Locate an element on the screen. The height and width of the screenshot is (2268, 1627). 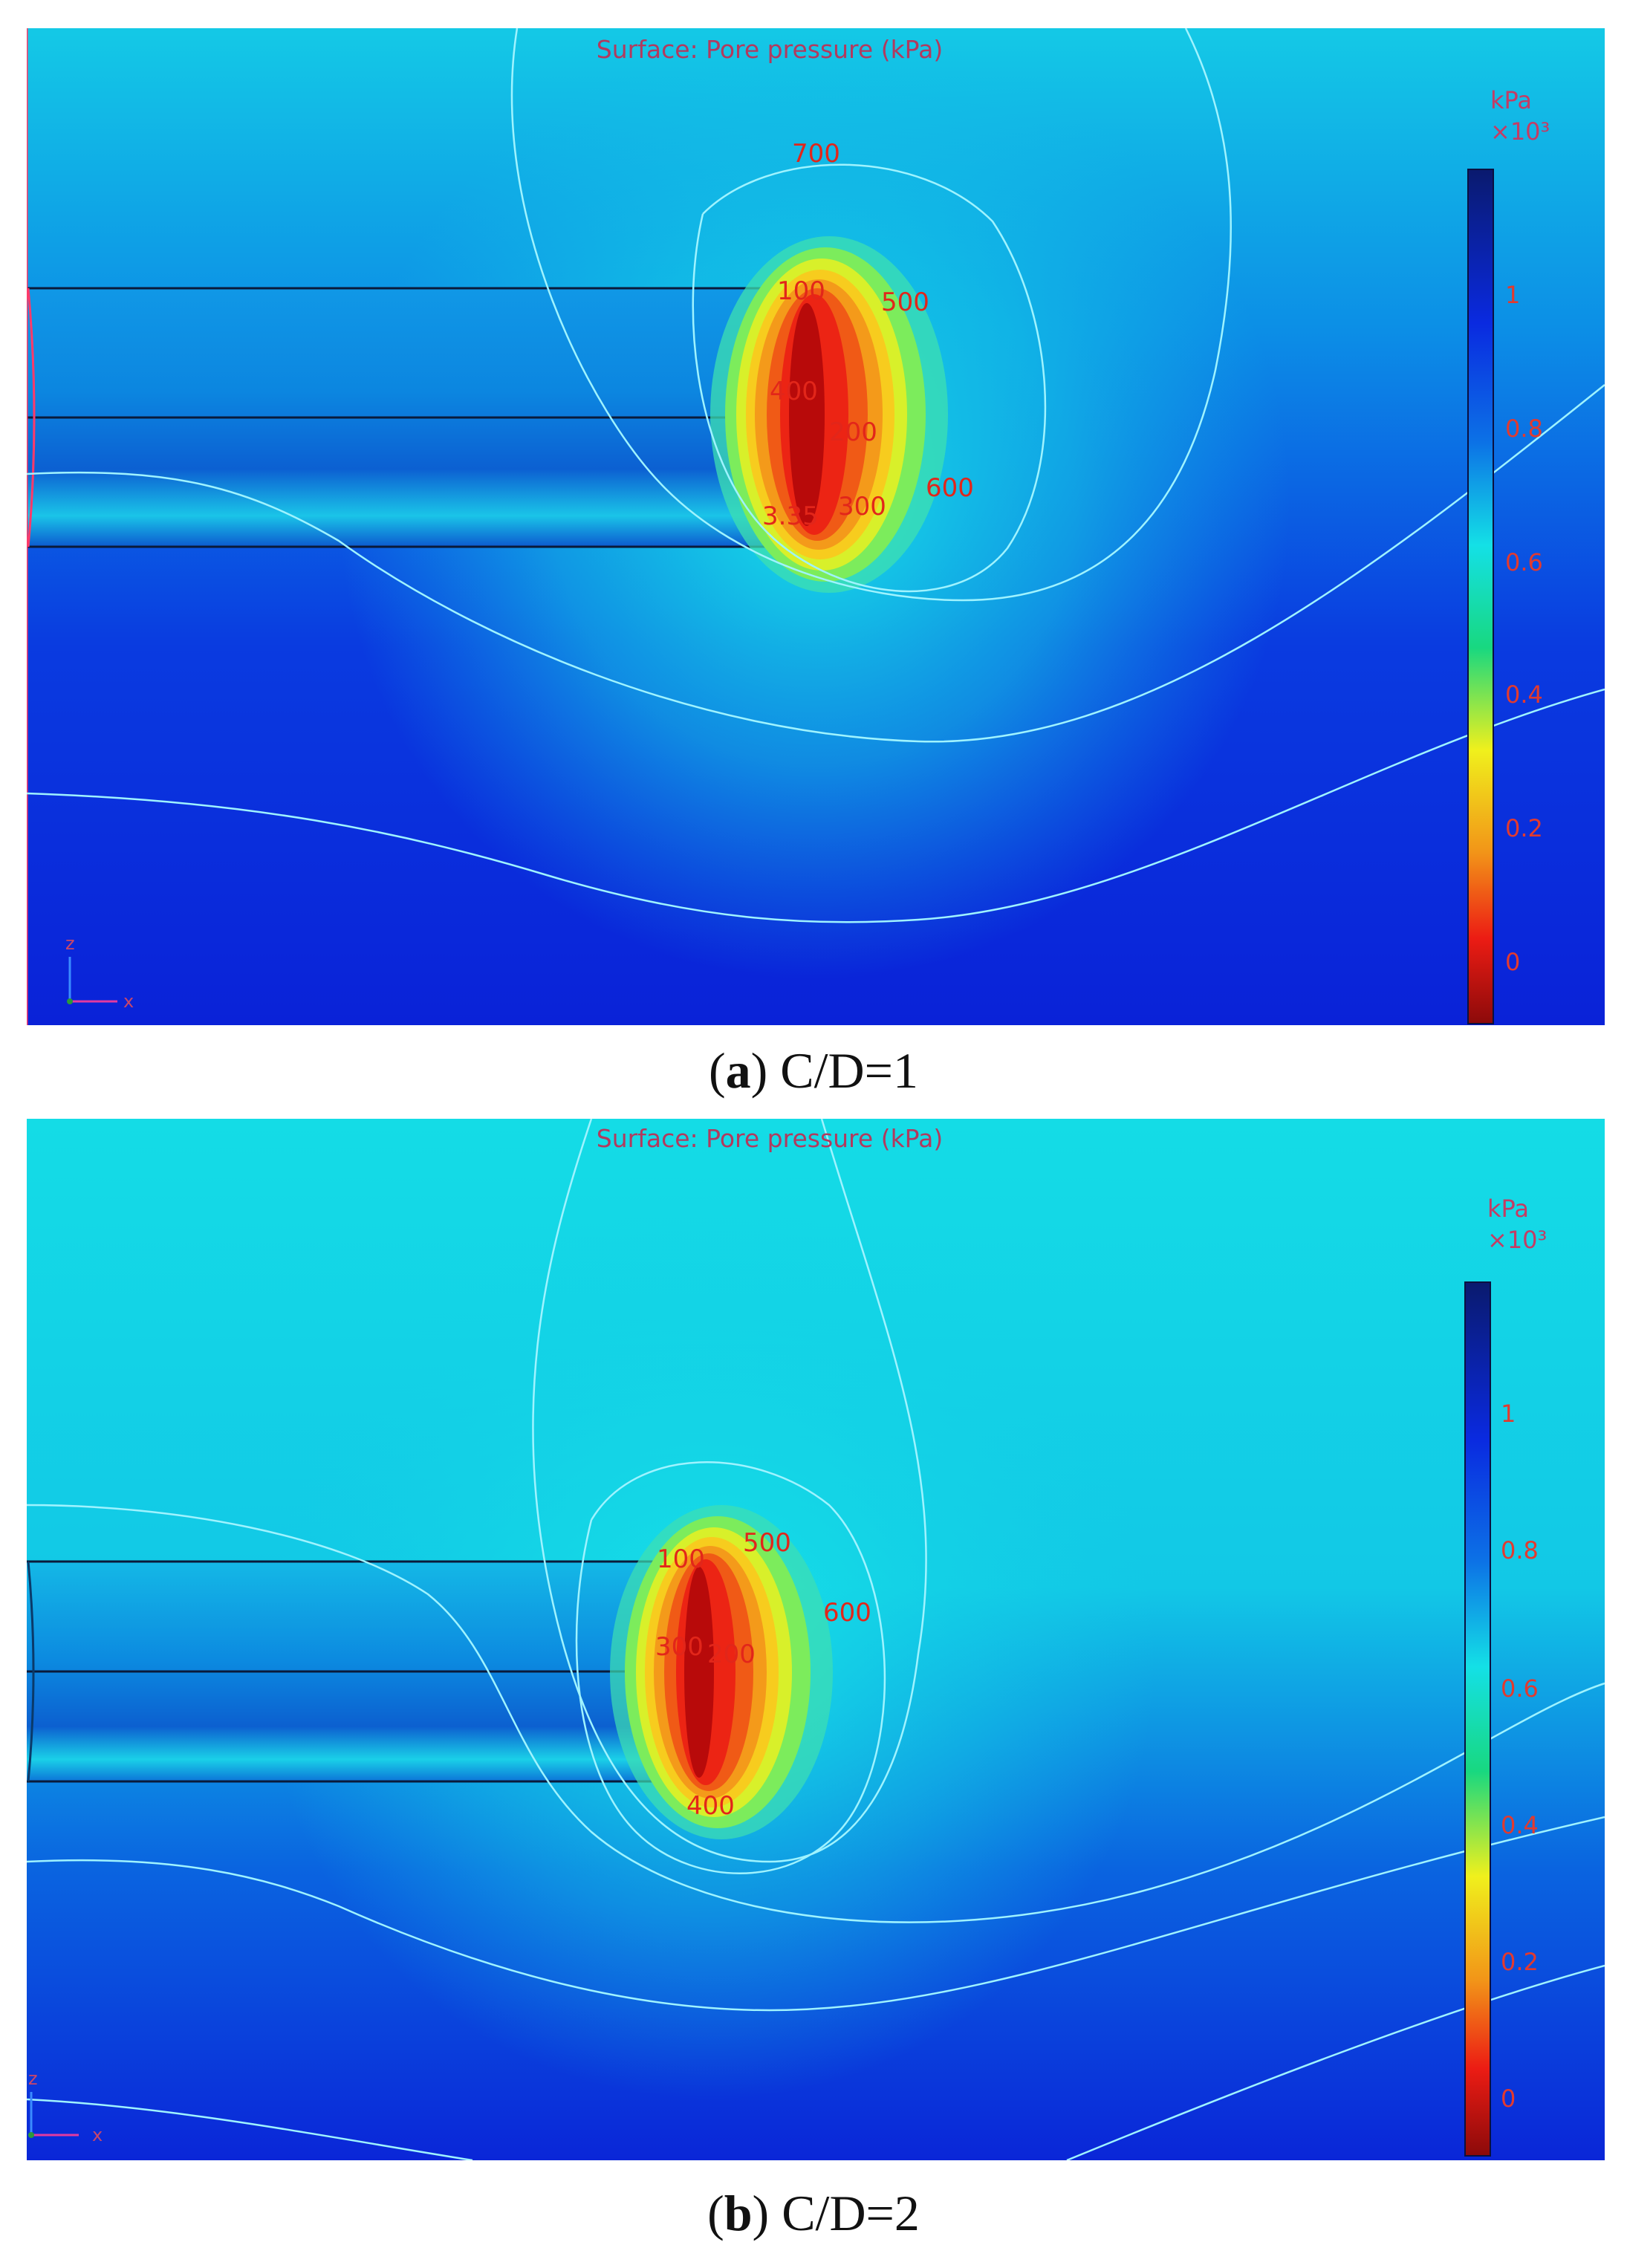
contour-labels: 700 100 500 400 200 600 3.35 300 is located at coordinates (868, 335).